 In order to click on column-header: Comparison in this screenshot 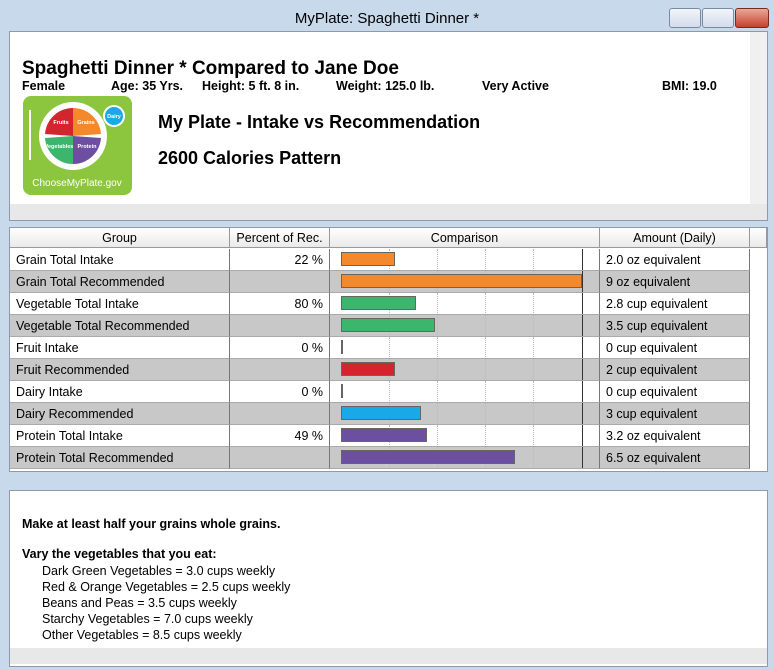, I will do `click(465, 238)`.